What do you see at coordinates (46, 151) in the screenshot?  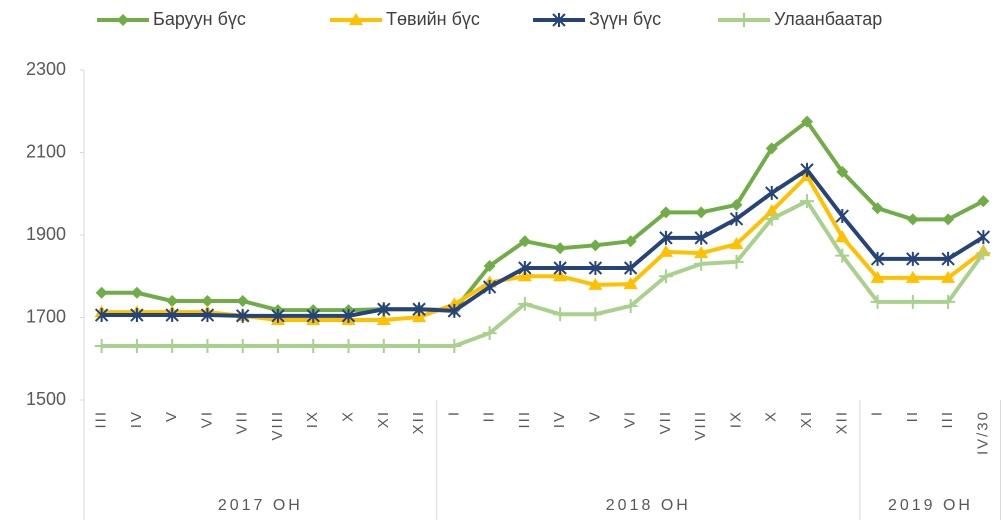 I see `y-tick-label: 2100` at bounding box center [46, 151].